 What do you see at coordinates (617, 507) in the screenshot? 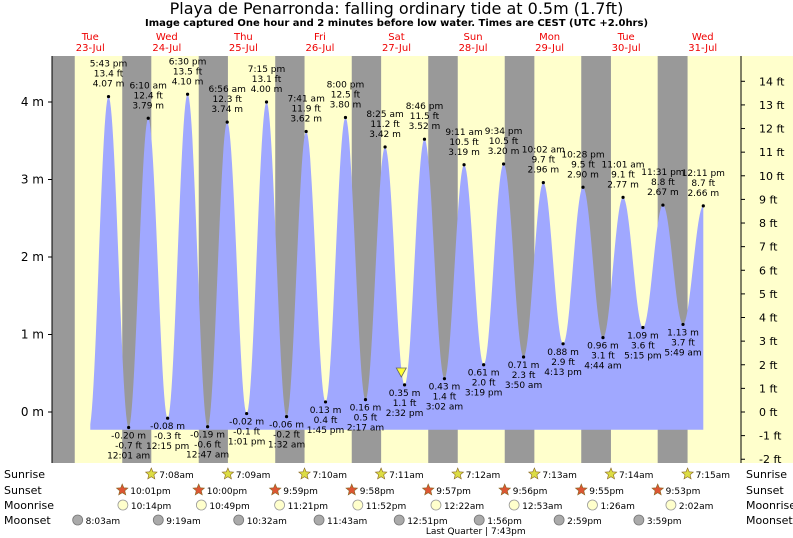
I see `moonrise-time: 1:26am` at bounding box center [617, 507].